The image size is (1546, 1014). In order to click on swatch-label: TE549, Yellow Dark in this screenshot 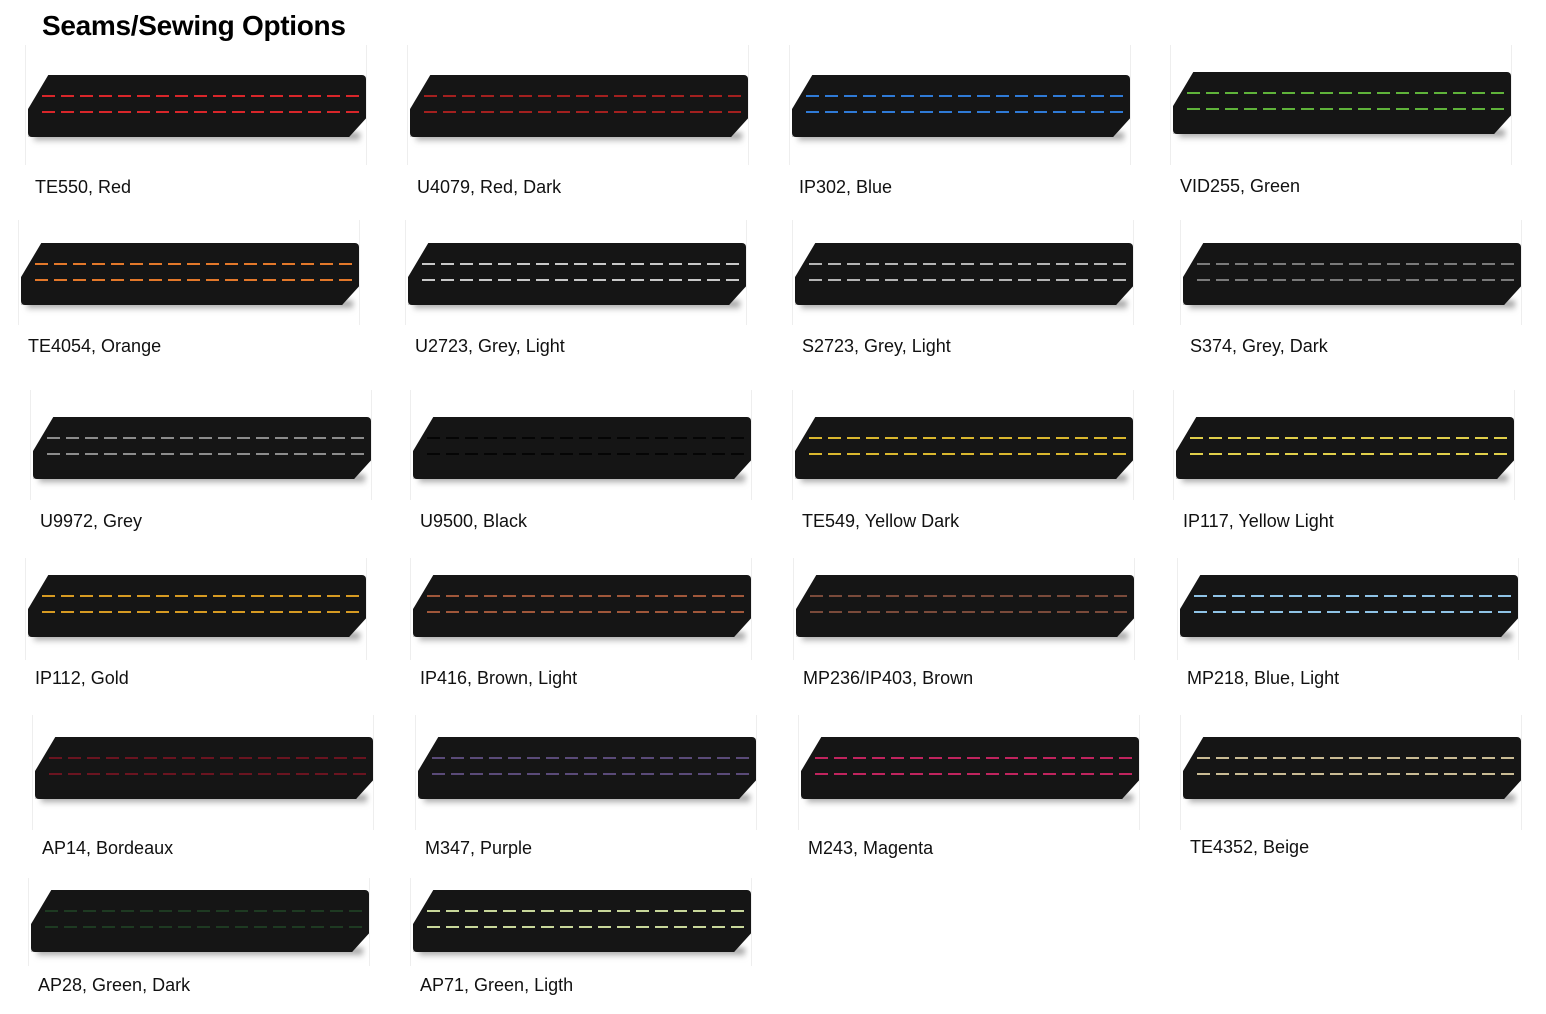, I will do `click(881, 521)`.